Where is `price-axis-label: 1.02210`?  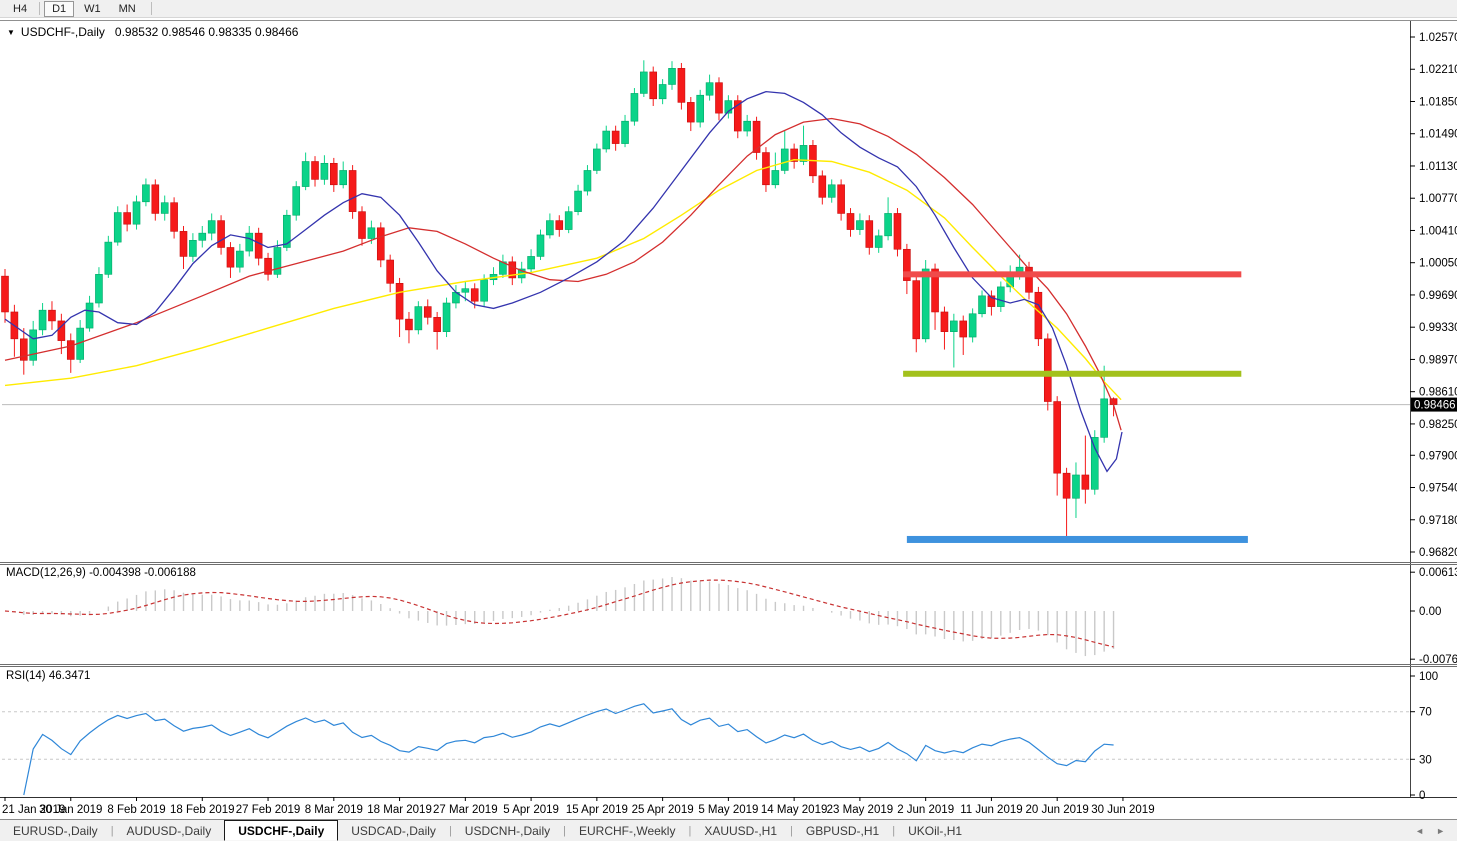
price-axis-label: 1.02210 is located at coordinates (1438, 70).